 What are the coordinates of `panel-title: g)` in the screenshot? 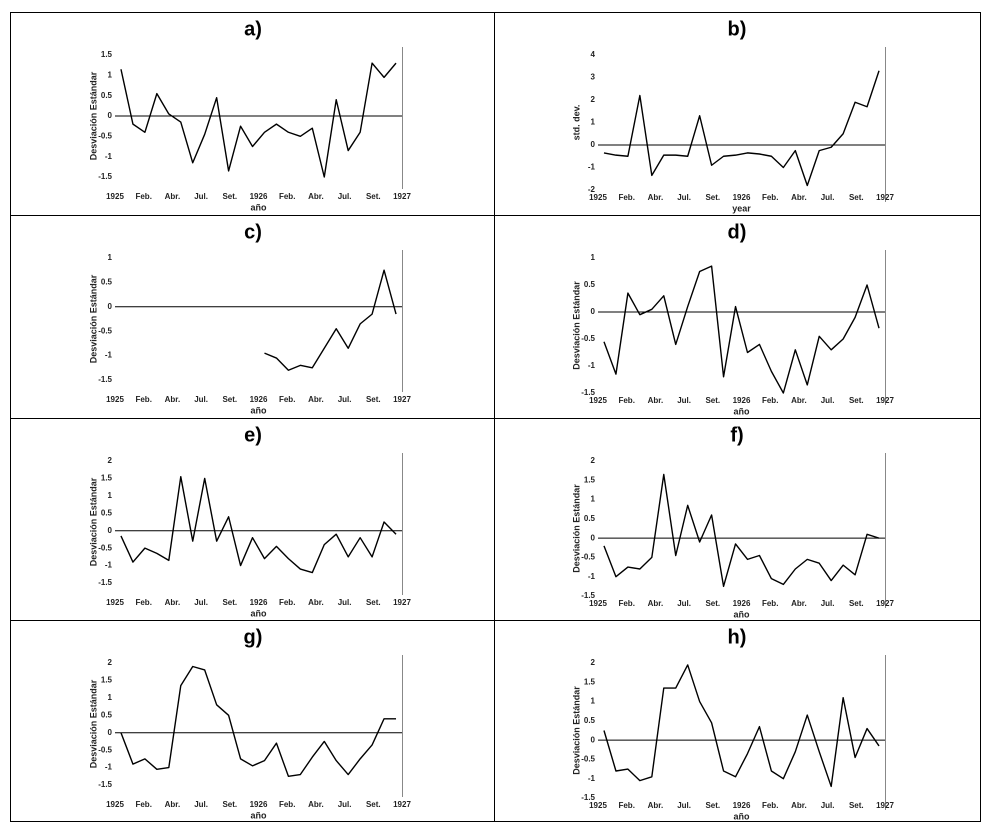 It's located at (253, 637).